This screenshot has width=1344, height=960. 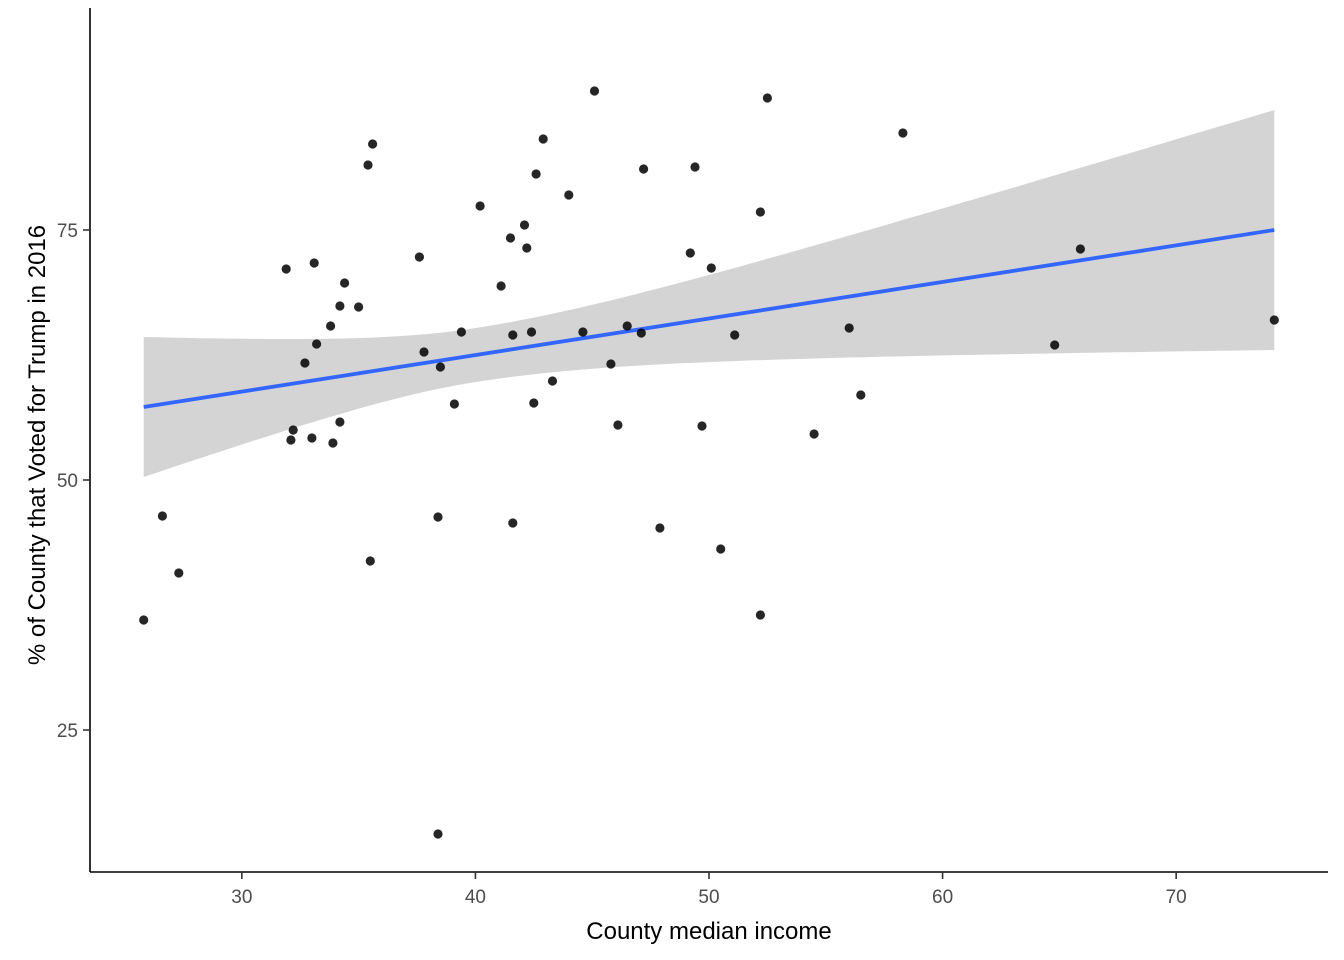 What do you see at coordinates (67, 481) in the screenshot?
I see `y-tick-label: 50` at bounding box center [67, 481].